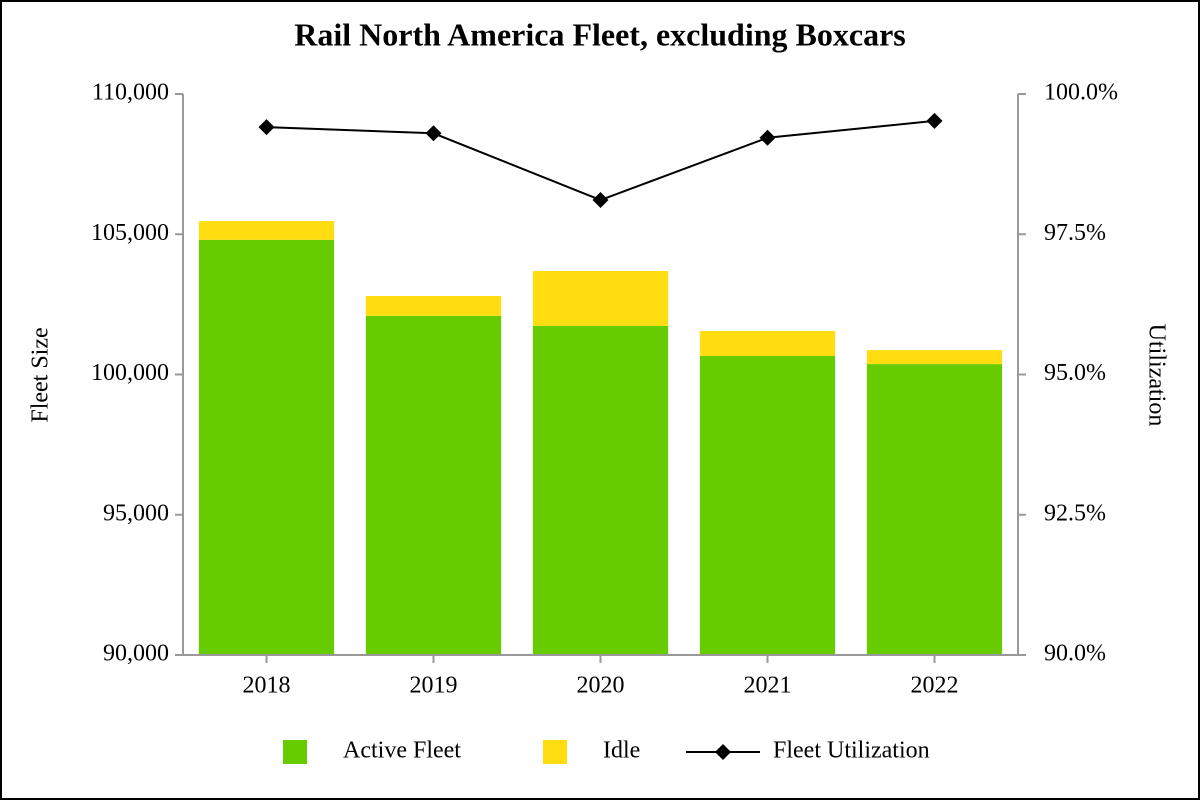 Image resolution: width=1200 pixels, height=800 pixels. Describe the element at coordinates (723, 752) in the screenshot. I see `legend-marker` at that location.